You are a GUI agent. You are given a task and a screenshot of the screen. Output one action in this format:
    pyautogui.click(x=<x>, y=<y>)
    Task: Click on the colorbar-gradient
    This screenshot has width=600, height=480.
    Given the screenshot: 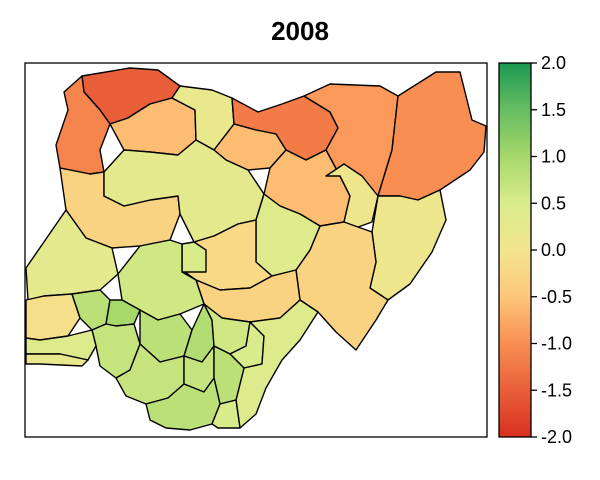 What is the action you would take?
    pyautogui.click(x=515, y=250)
    